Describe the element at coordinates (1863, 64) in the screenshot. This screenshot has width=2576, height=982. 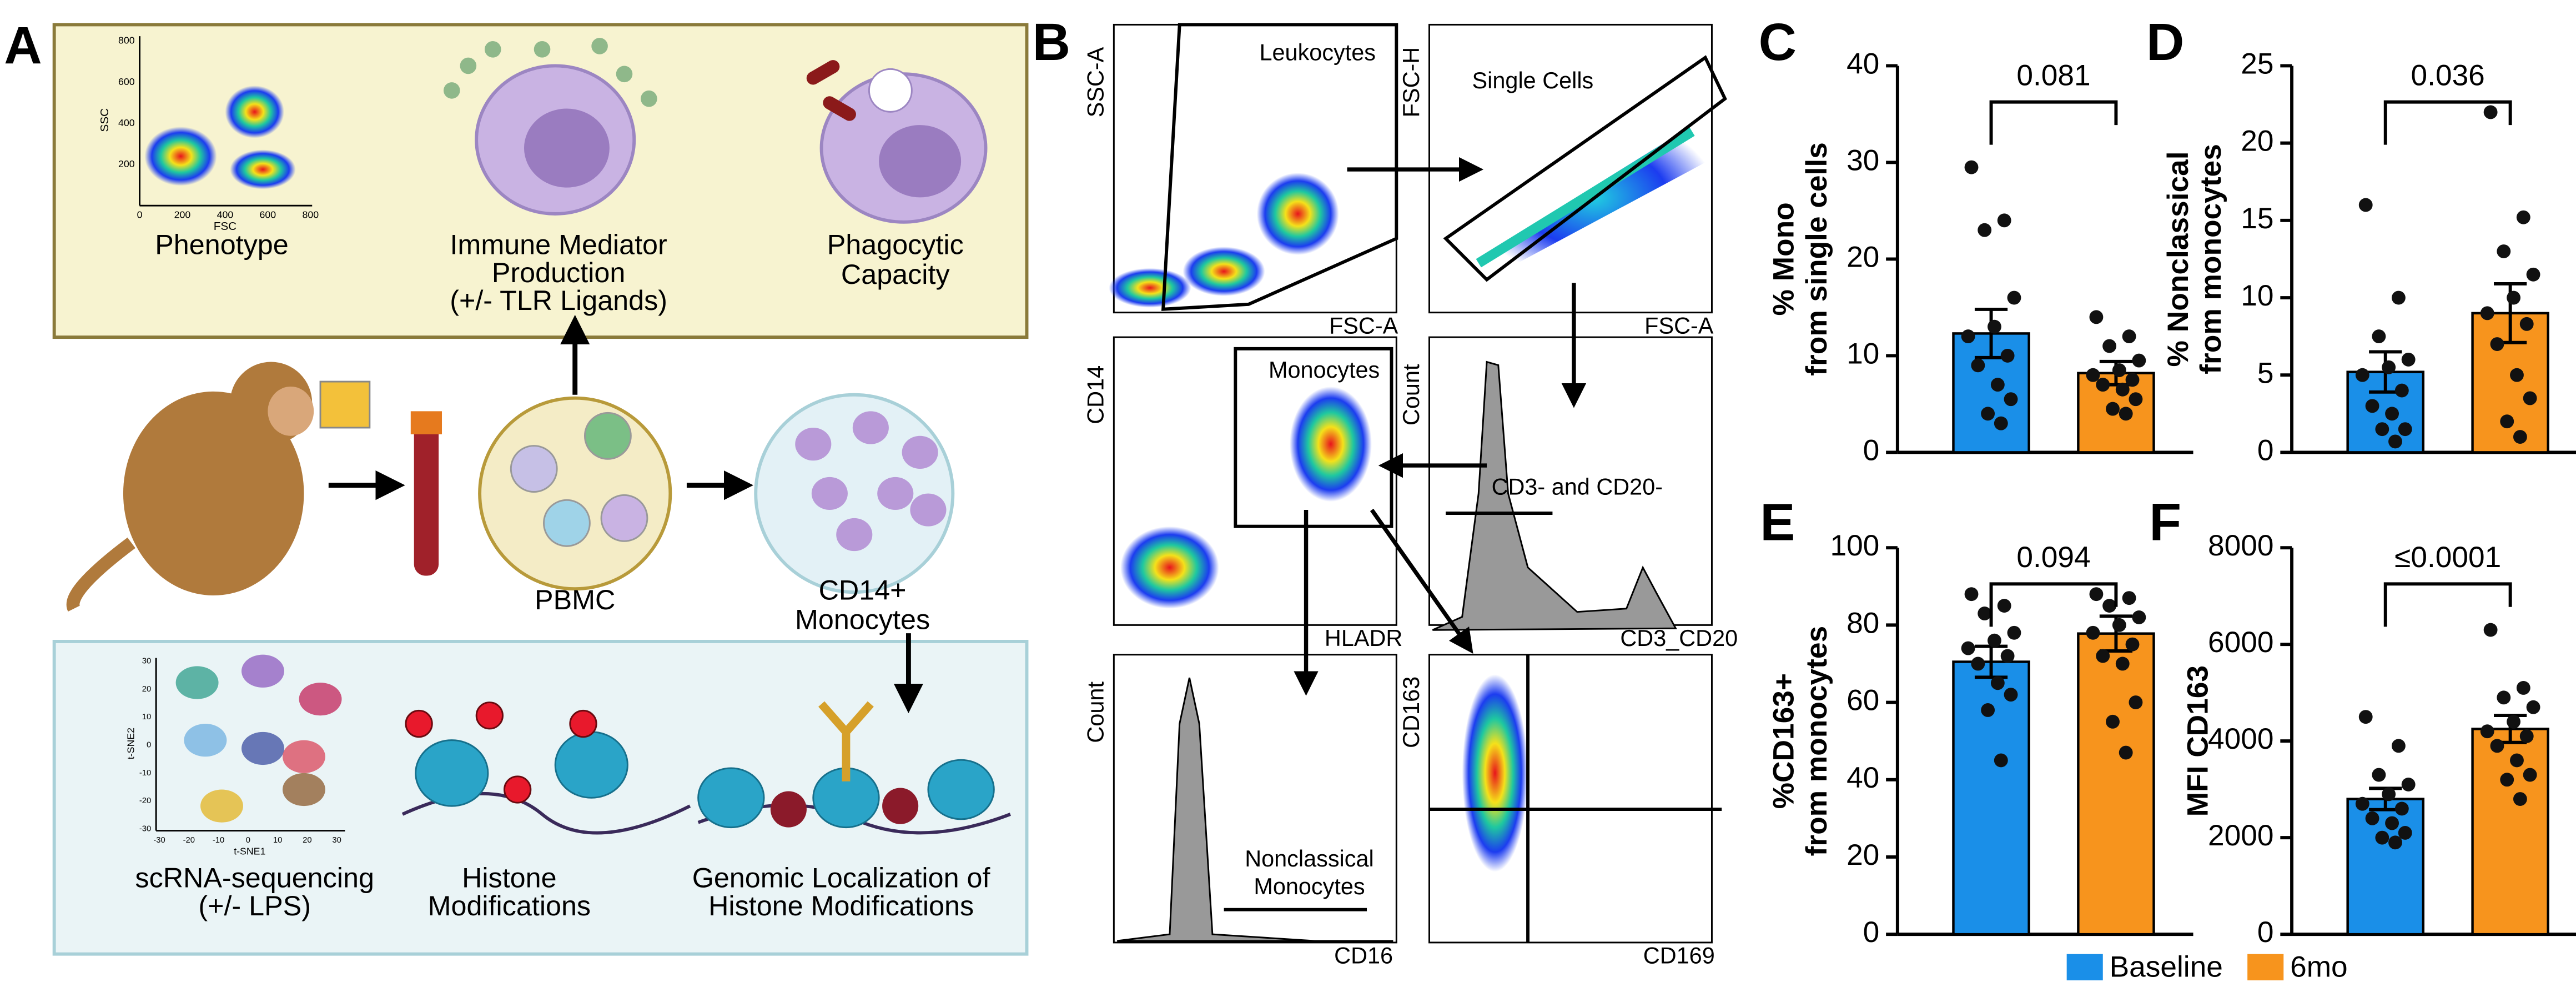
I see `y-tick-label: 40` at that location.